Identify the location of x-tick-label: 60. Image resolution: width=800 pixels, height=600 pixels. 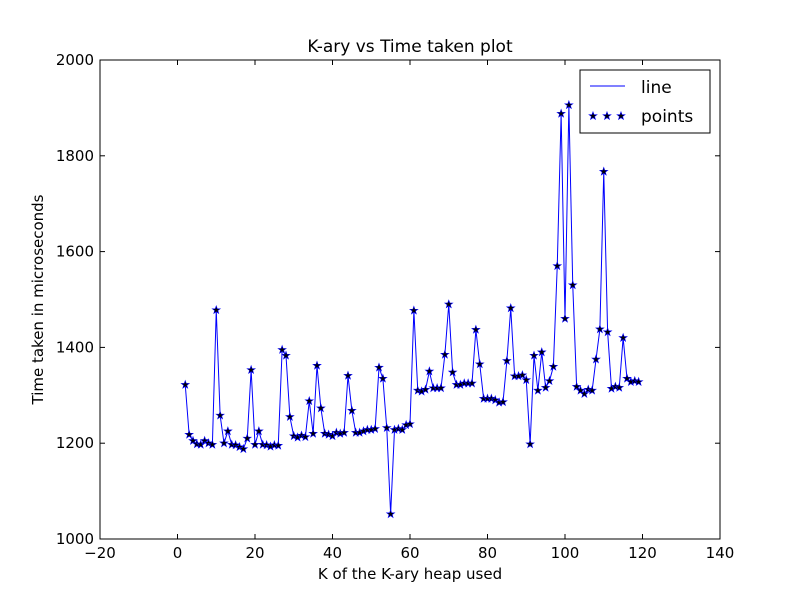
(409, 553).